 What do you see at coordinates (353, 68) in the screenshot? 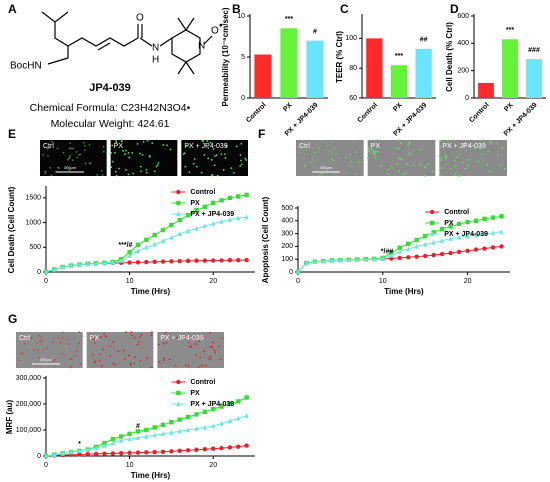
I see `y-tick-label: 80` at bounding box center [353, 68].